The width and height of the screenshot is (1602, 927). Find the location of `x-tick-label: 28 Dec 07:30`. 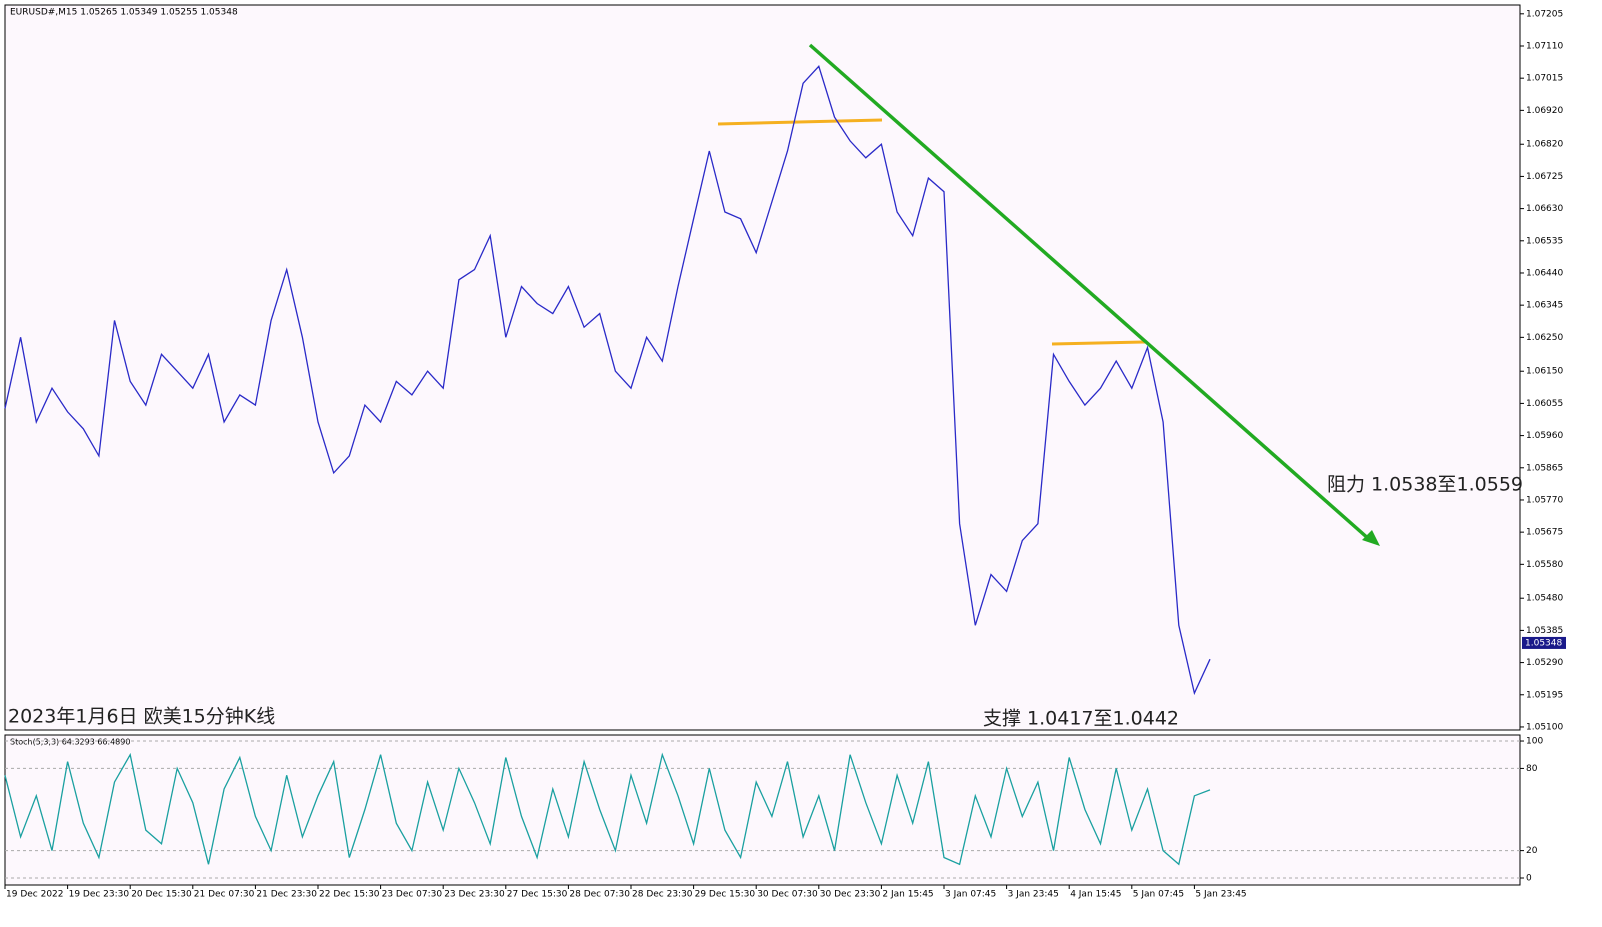

x-tick-label: 28 Dec 07:30 is located at coordinates (599, 895).